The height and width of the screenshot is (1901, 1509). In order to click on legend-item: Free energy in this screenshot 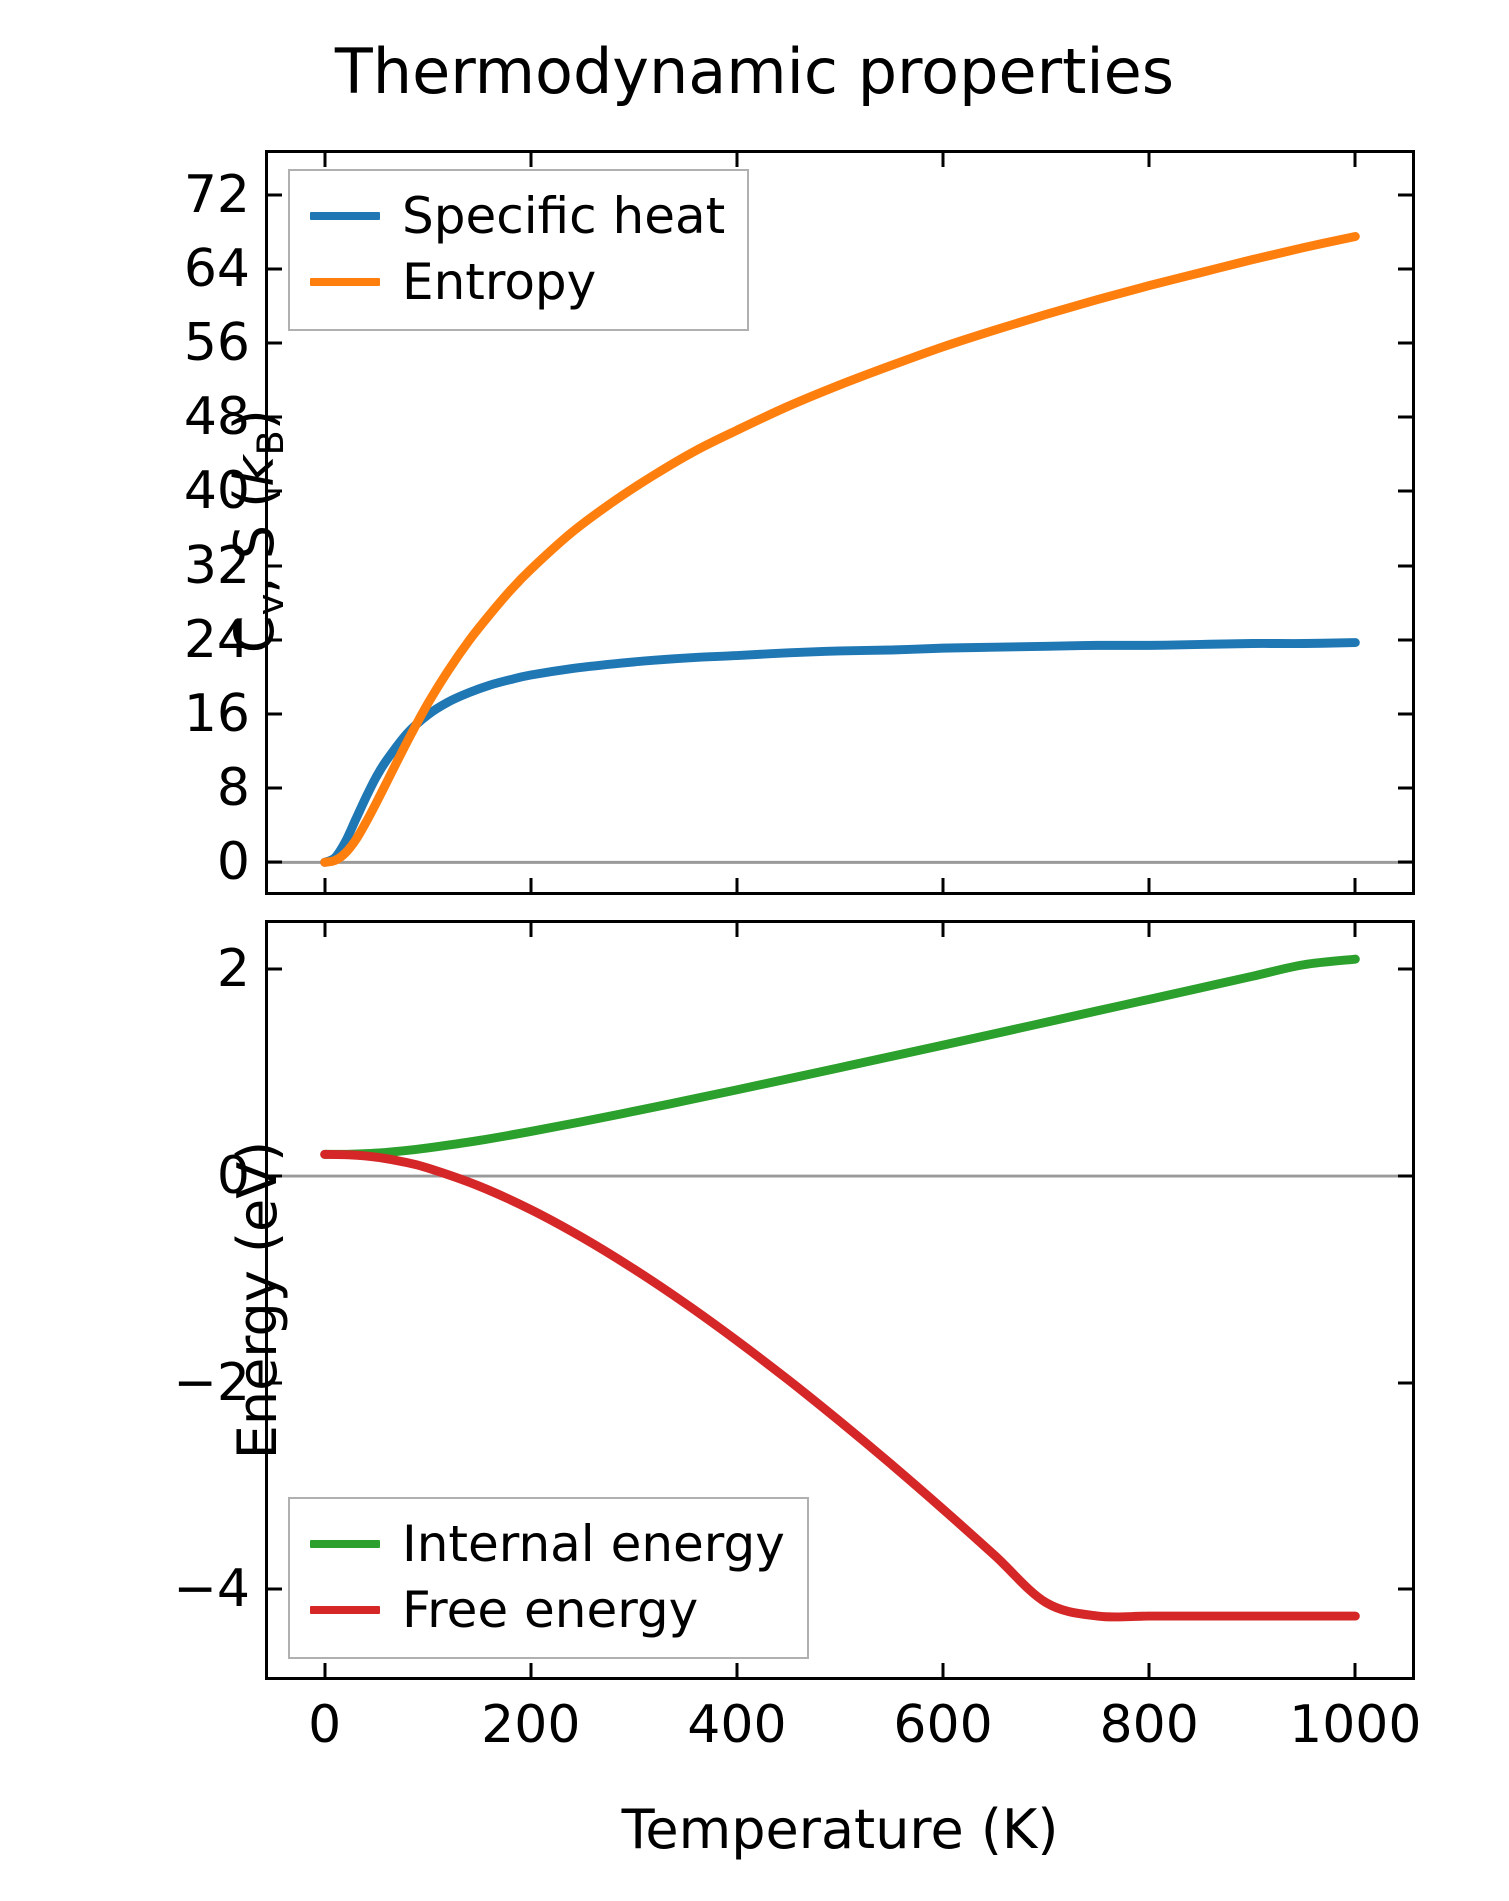, I will do `click(547, 1610)`.